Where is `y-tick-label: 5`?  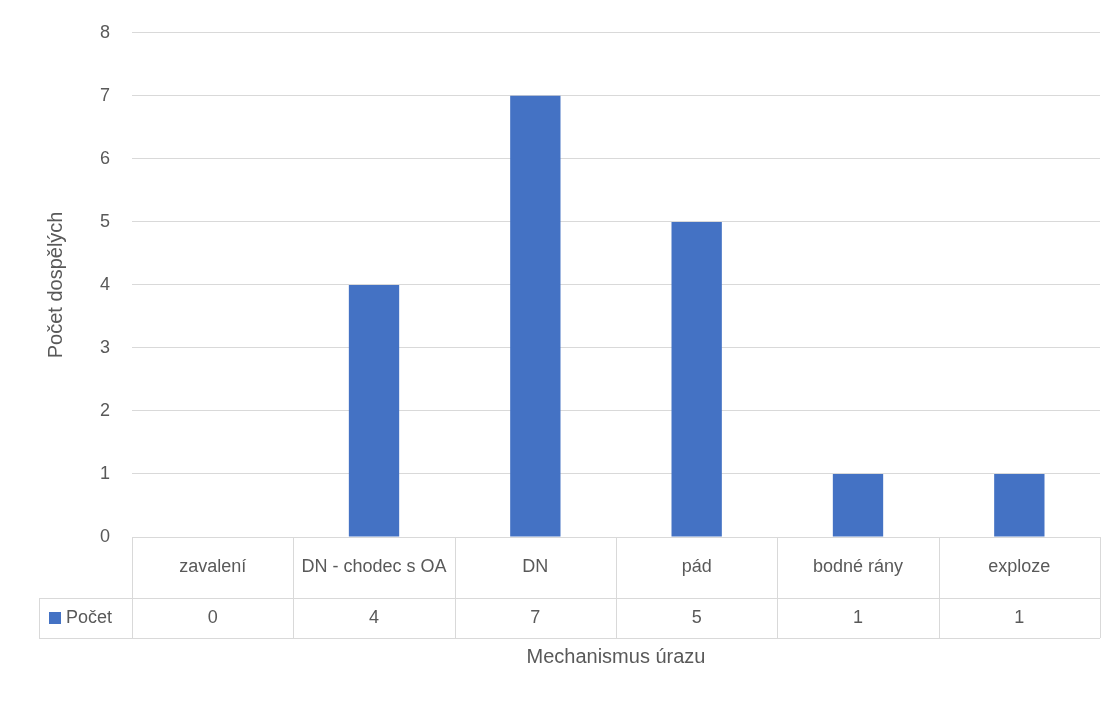
y-tick-label: 5 is located at coordinates (105, 220).